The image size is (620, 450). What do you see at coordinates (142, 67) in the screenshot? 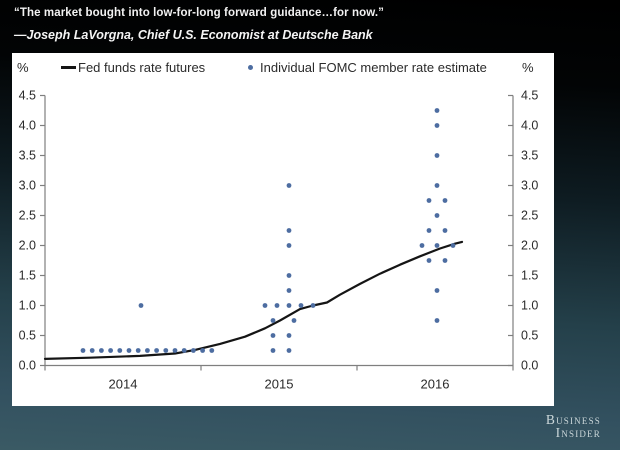
I see `legend-label-futures: Fed funds rate futures` at bounding box center [142, 67].